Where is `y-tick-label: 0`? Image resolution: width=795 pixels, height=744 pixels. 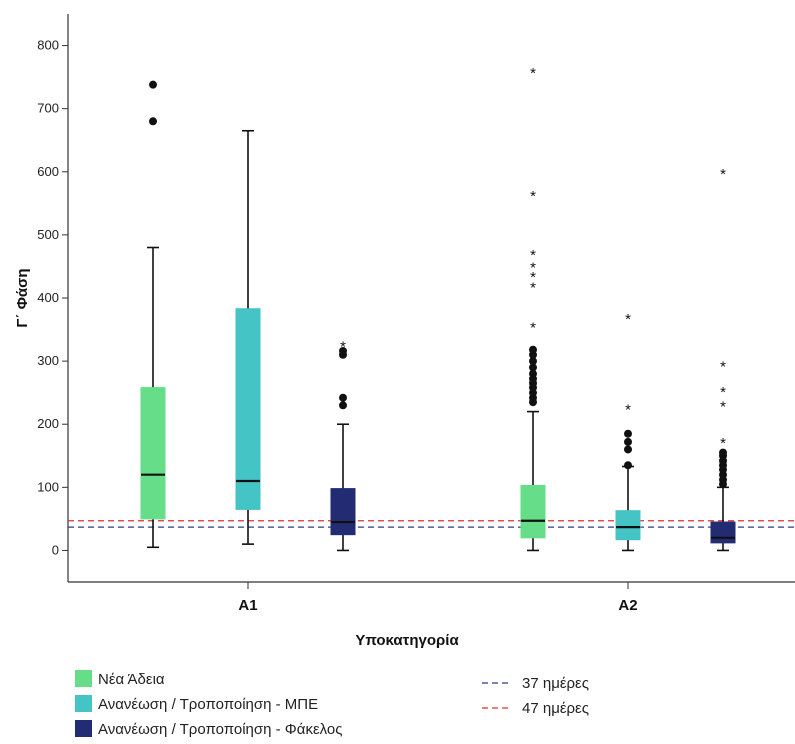
y-tick-label: 0 is located at coordinates (55, 549).